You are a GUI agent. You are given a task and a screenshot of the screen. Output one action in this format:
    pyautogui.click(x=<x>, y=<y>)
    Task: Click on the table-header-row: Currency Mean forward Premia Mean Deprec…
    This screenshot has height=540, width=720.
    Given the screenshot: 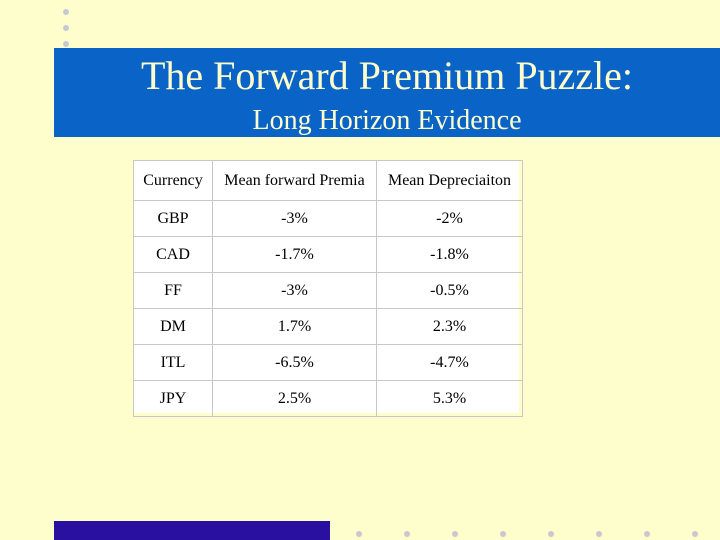 What is the action you would take?
    pyautogui.click(x=328, y=180)
    